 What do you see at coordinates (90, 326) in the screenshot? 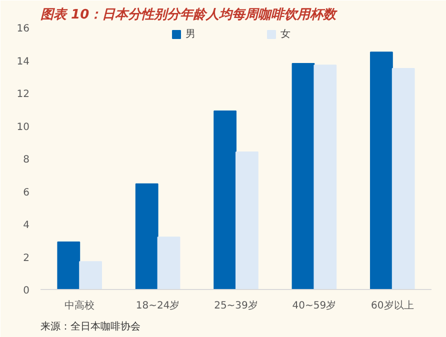
I see `source-note: 来源：全日本咖啡协会` at bounding box center [90, 326].